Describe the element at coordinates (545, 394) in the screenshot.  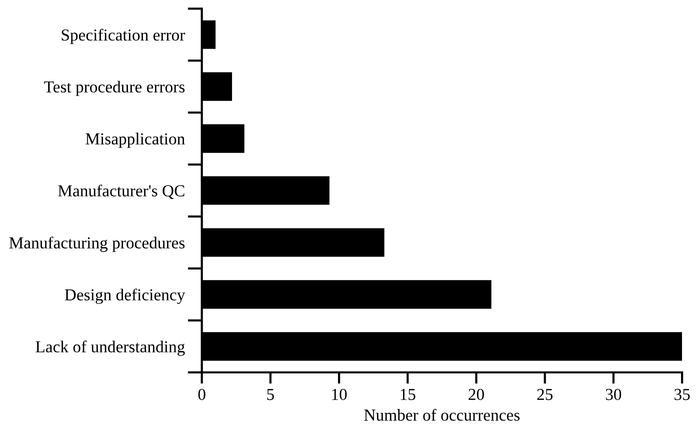
I see `x-tick-label: 25` at that location.